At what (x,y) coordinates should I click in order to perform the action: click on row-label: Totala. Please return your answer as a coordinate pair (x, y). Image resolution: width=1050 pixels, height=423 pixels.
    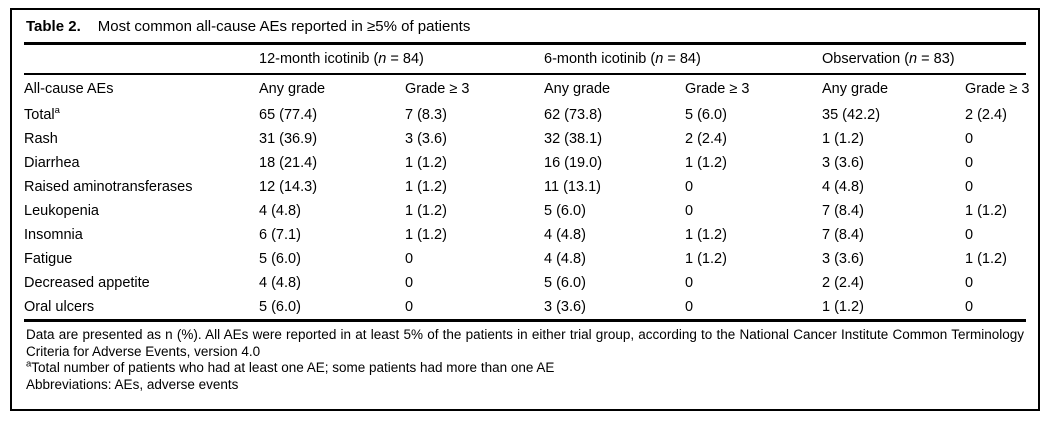
    Looking at the image, I should click on (42, 114).